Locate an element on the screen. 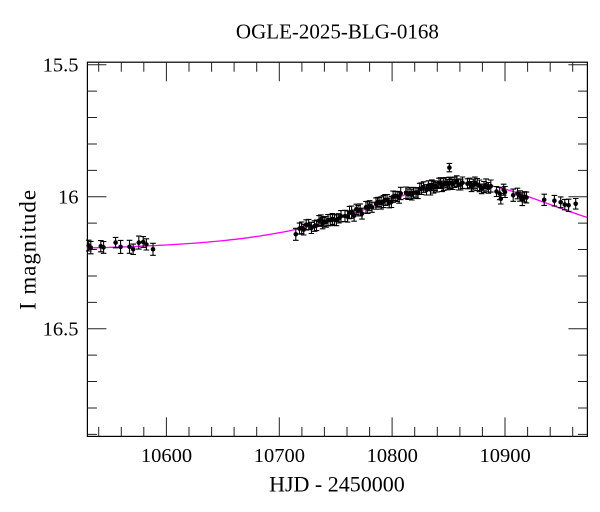  svg-text: OGLE-2025-BLG-0168 is located at coordinates (337, 32).